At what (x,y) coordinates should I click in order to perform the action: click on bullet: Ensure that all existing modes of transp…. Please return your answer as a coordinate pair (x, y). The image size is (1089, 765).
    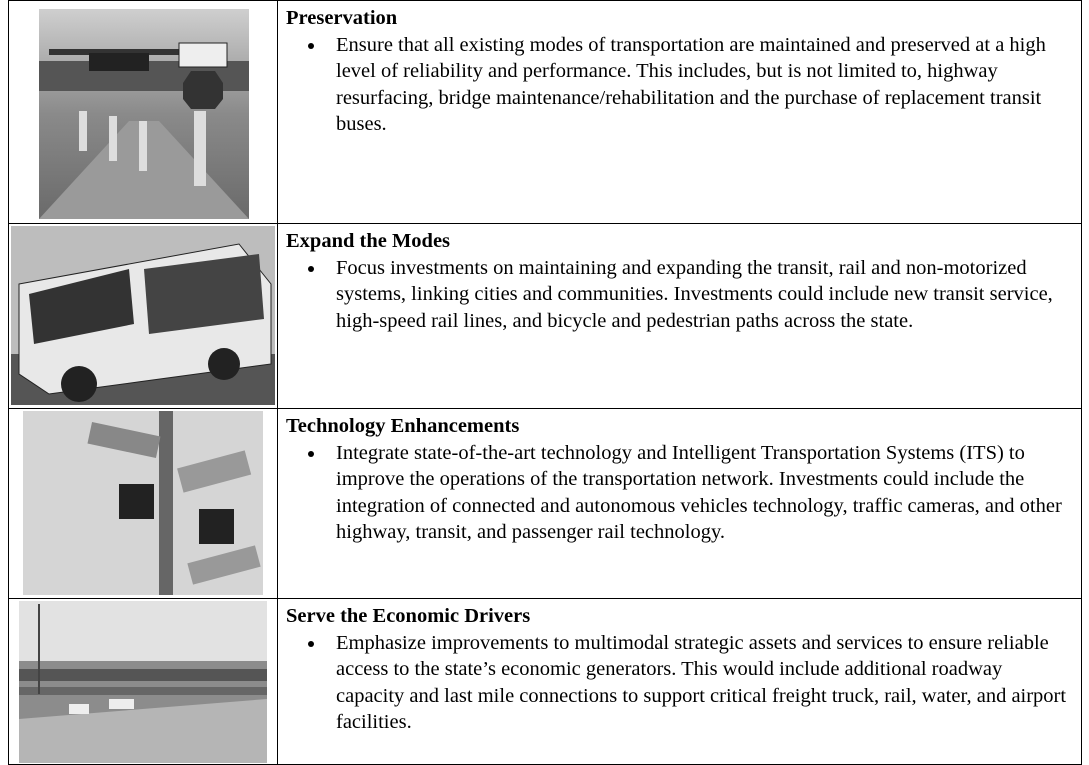
    Looking at the image, I should click on (700, 85).